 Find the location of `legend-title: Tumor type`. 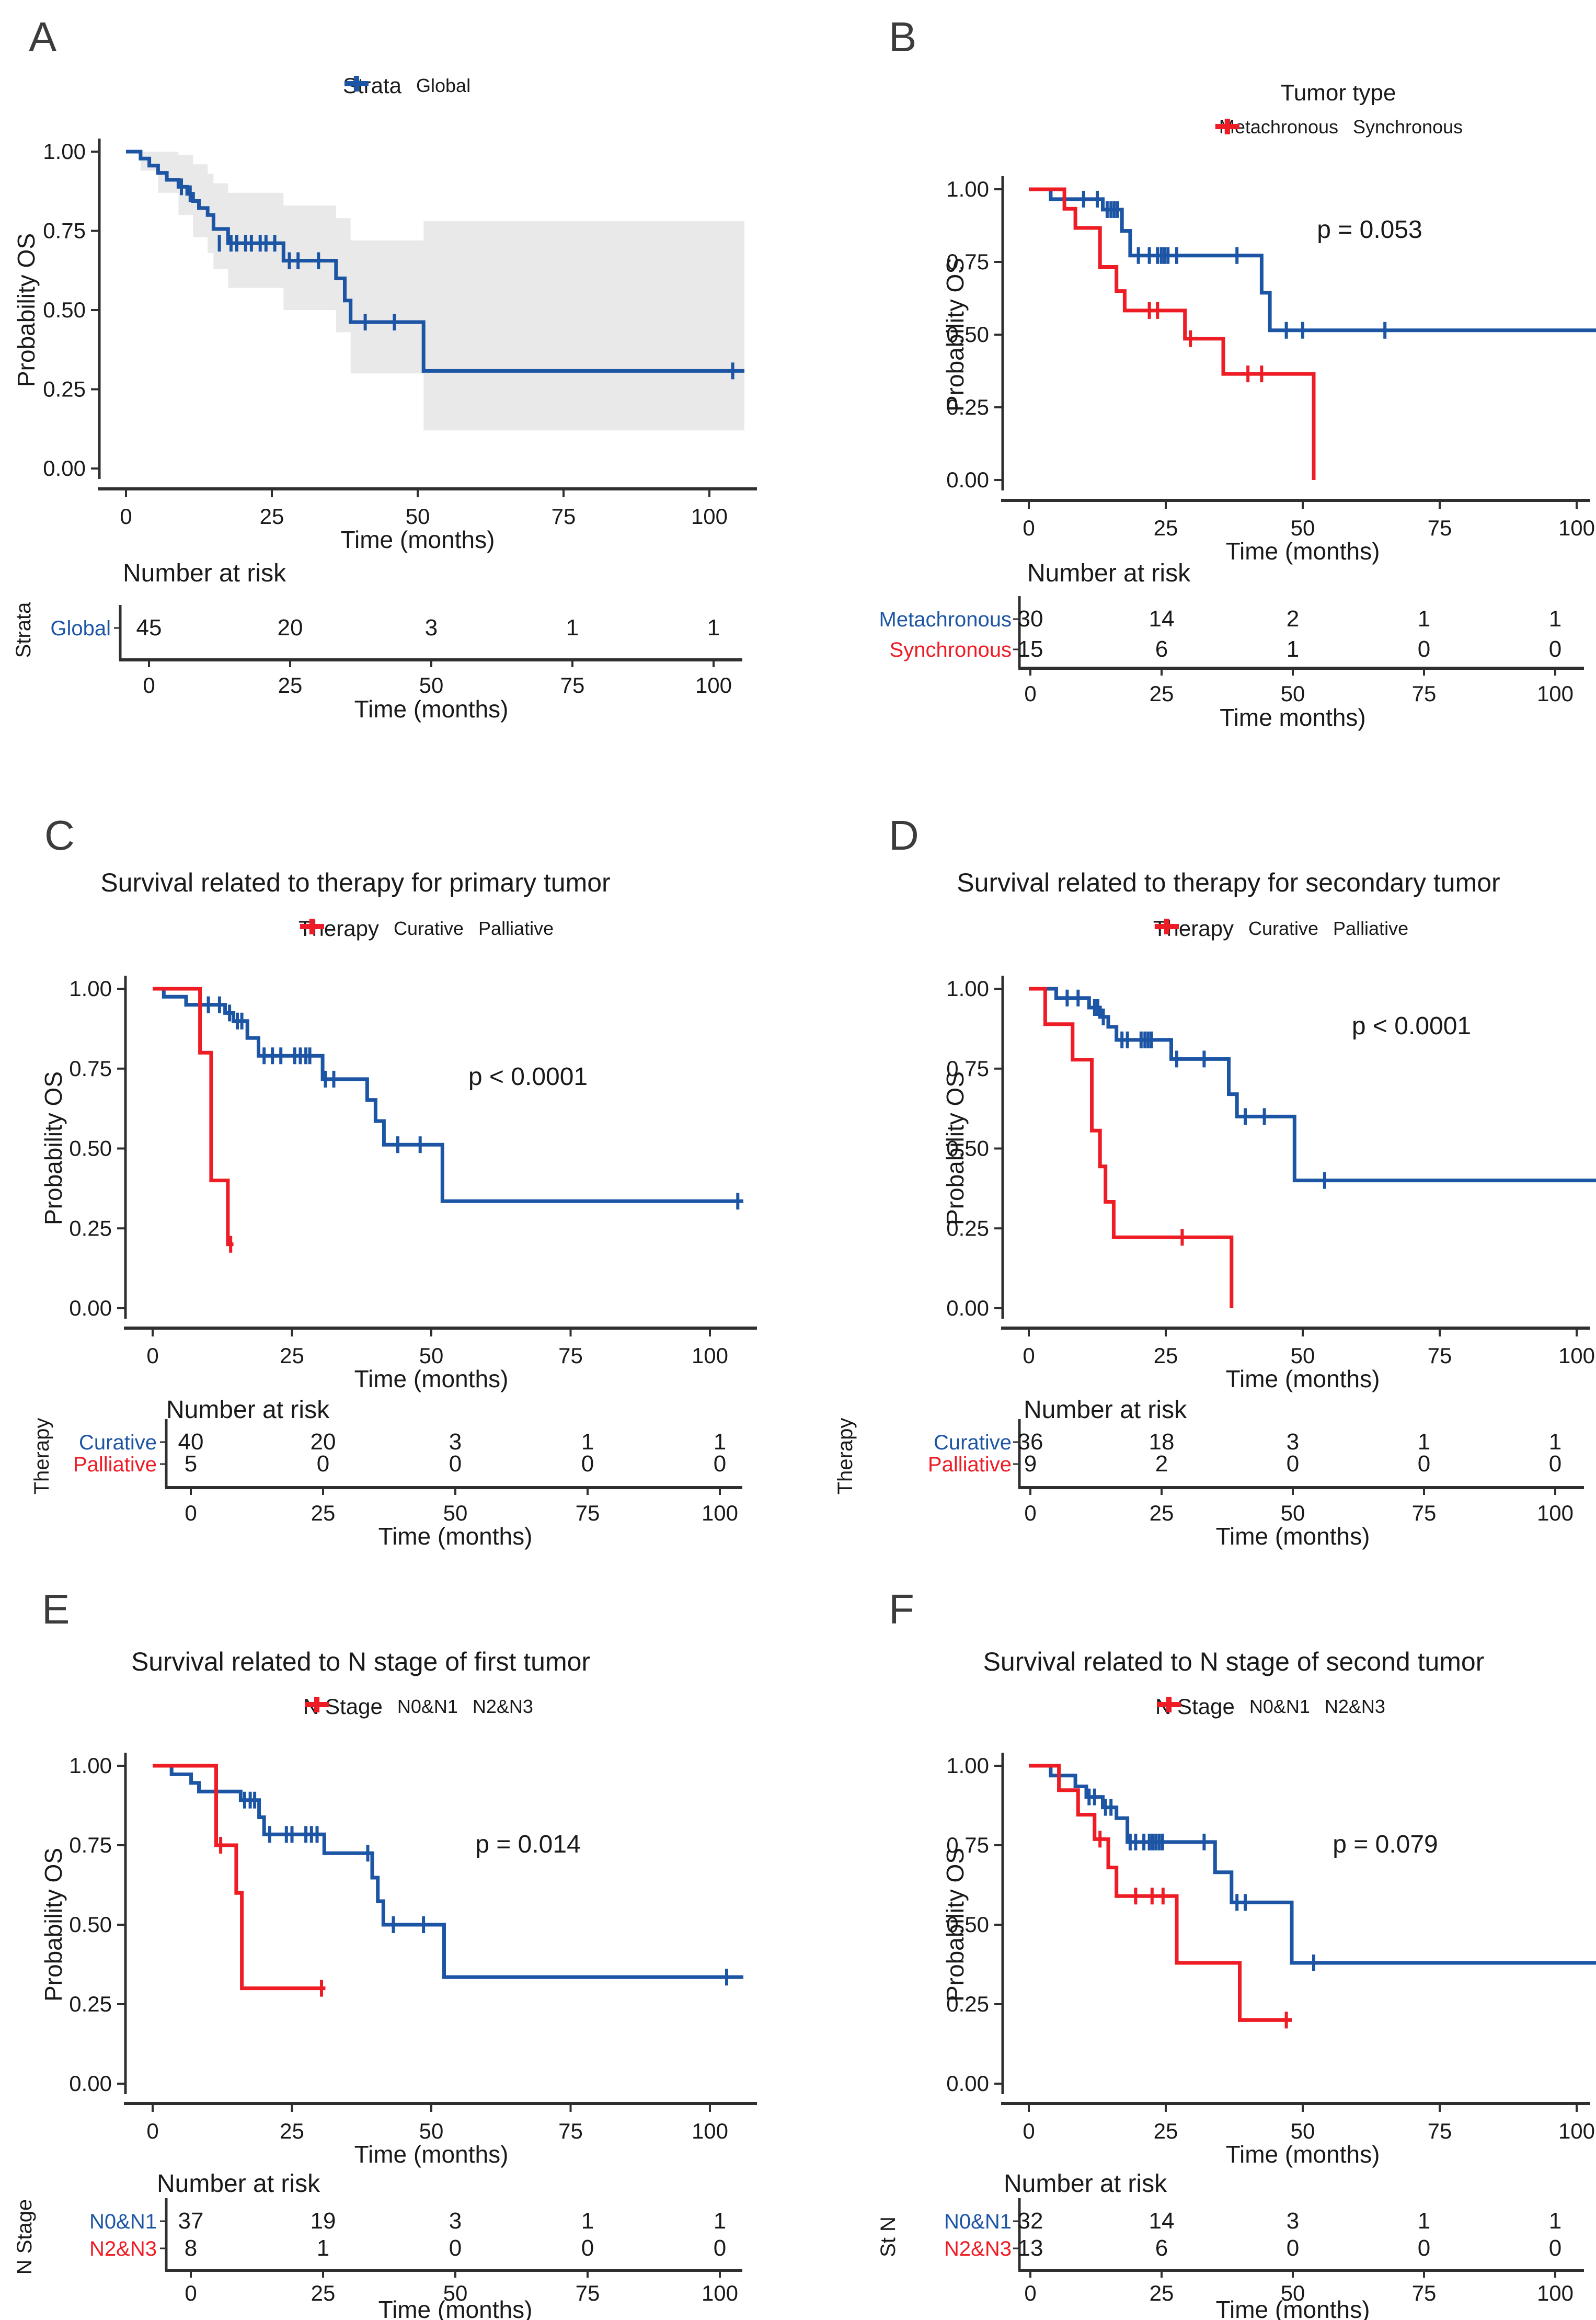

legend-title: Tumor type is located at coordinates (1338, 93).